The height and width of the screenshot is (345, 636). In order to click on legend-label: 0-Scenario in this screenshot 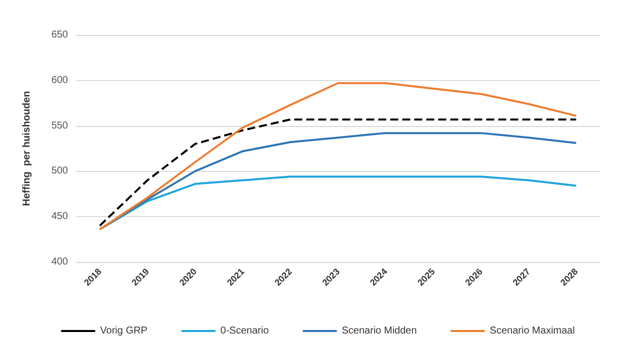, I will do `click(245, 331)`.